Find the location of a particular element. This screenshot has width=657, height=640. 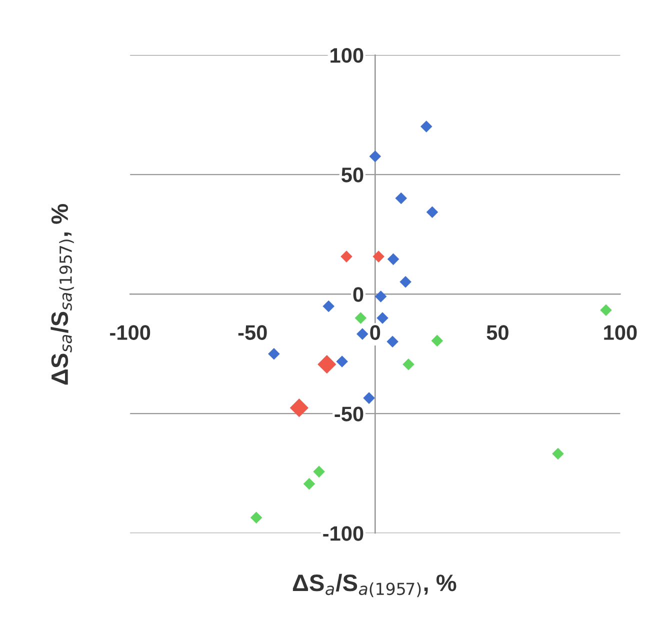

y-axis-title: ΔS$_{sa}$/S$_{sa(1957)}$, % is located at coordinates (62, 294).